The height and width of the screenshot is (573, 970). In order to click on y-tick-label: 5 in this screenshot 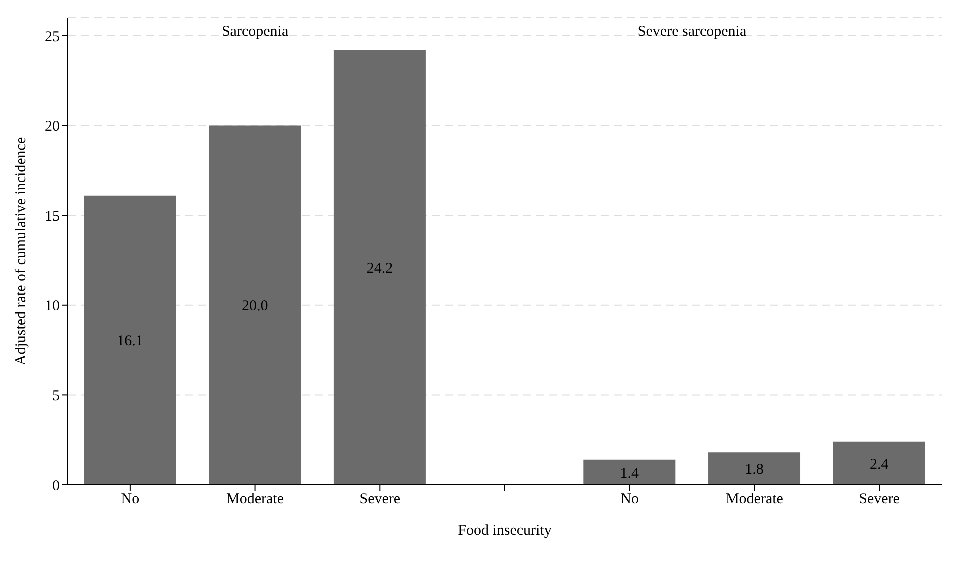, I will do `click(56, 396)`.